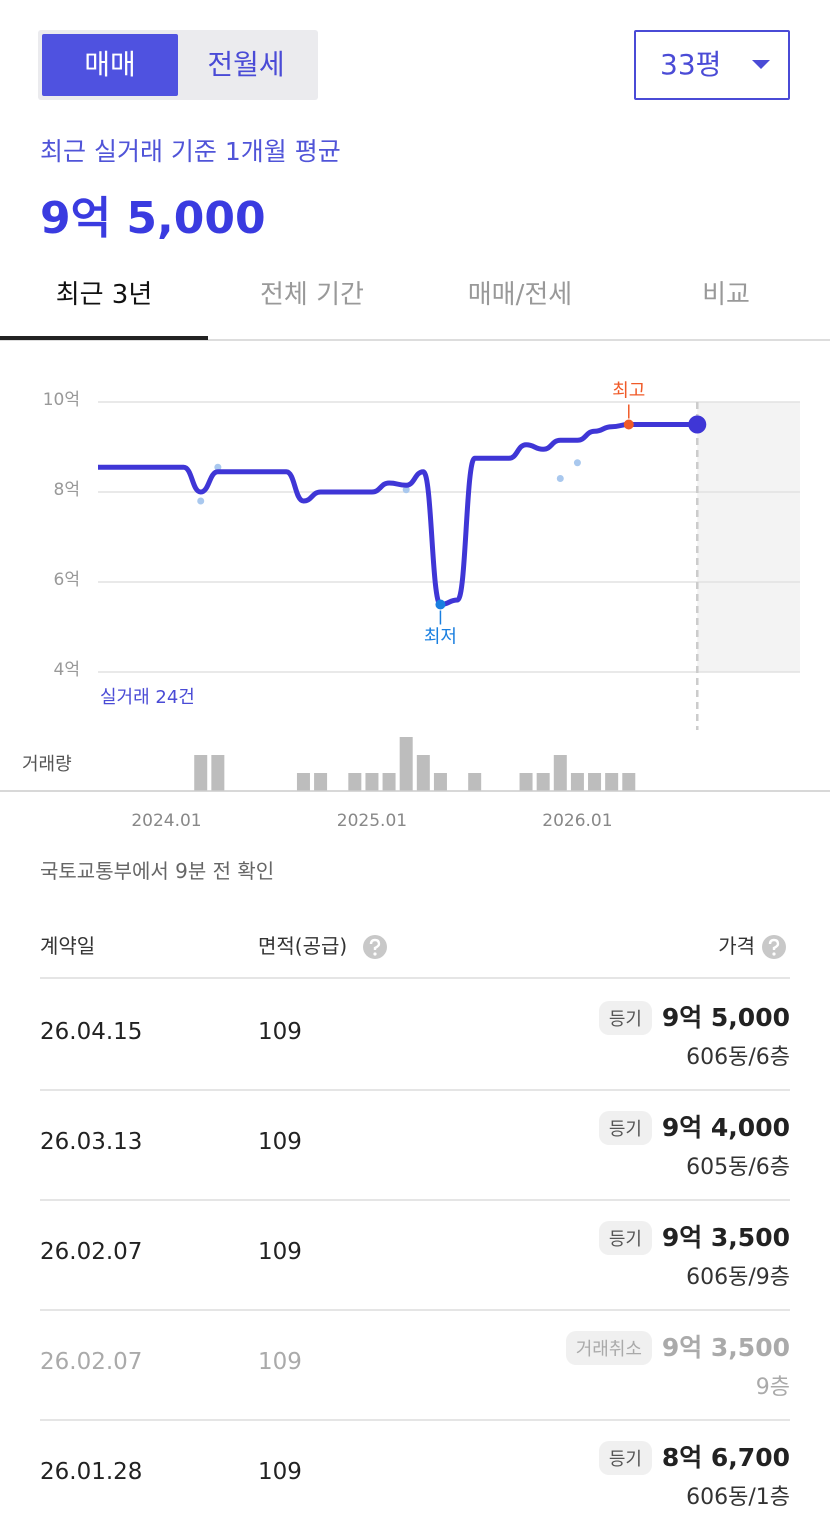 The width and height of the screenshot is (830, 1530). Describe the element at coordinates (725, 1017) in the screenshot. I see `price: 9억 5,000` at that location.